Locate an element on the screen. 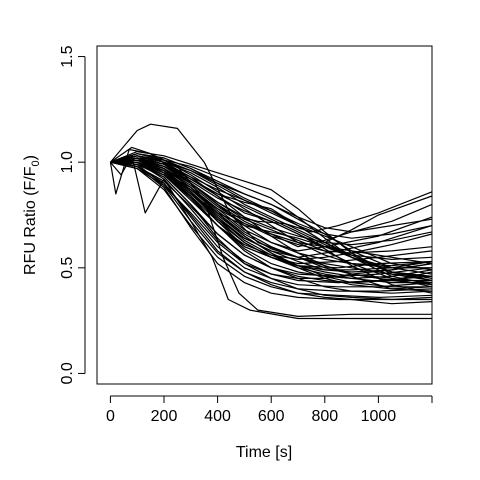  x-tick-label: 400 is located at coordinates (217, 416).